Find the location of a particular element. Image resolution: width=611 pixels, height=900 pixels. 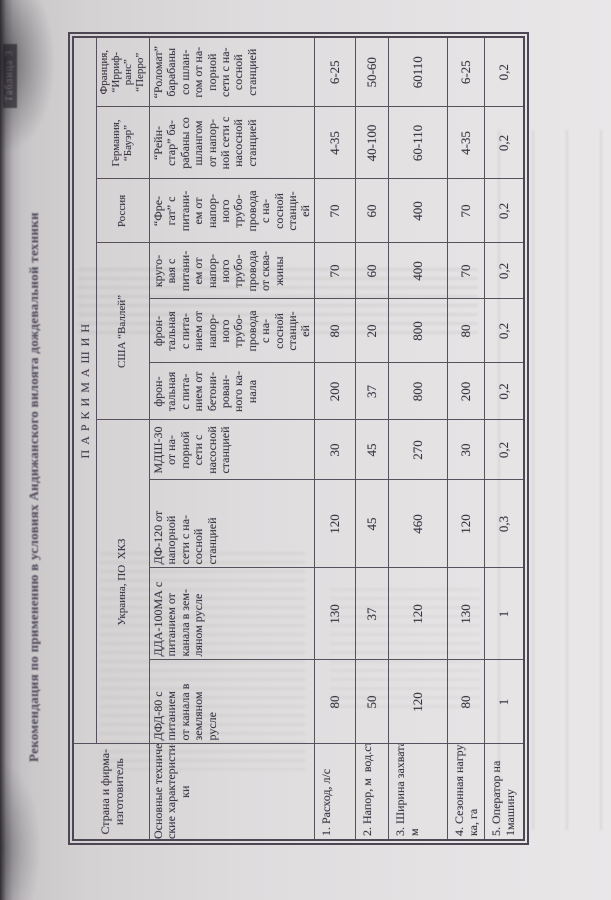

value-cell: 460 is located at coordinates (418, 524).